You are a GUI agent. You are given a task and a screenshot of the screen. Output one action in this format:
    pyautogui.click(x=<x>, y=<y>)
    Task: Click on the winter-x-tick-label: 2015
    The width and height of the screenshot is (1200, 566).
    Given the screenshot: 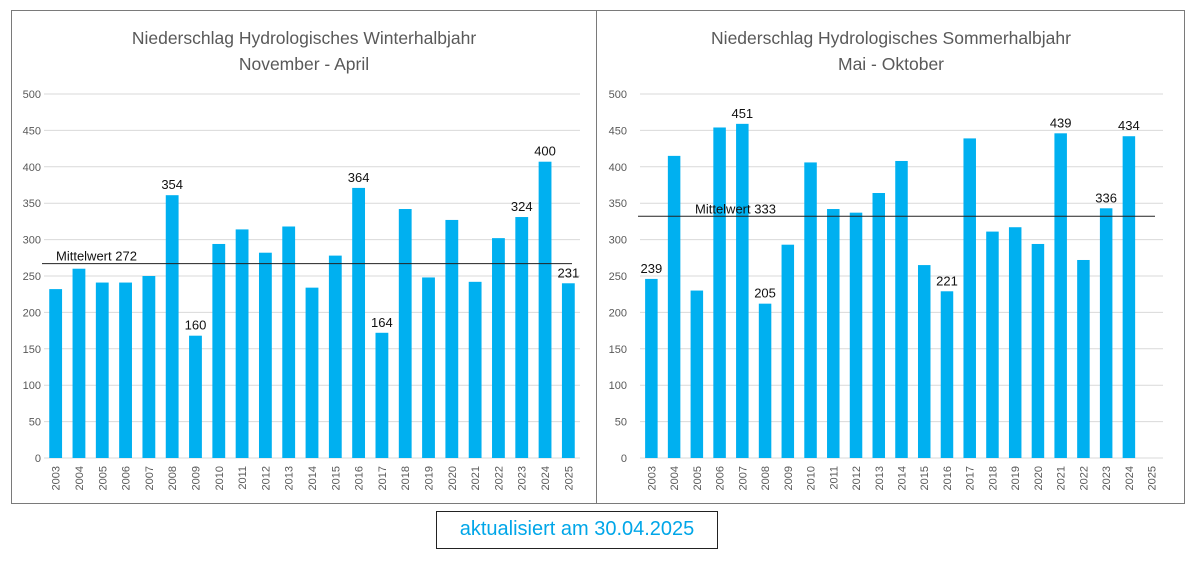 What is the action you would take?
    pyautogui.click(x=336, y=478)
    